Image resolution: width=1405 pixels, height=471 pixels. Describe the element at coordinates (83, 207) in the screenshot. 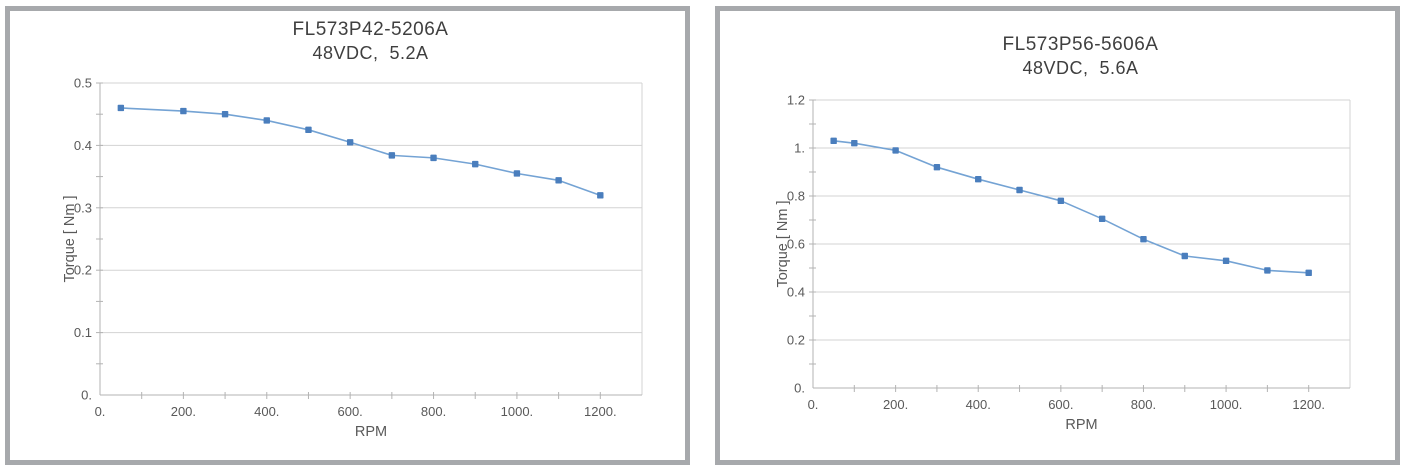

I see `y-tick-label: 0.3` at that location.